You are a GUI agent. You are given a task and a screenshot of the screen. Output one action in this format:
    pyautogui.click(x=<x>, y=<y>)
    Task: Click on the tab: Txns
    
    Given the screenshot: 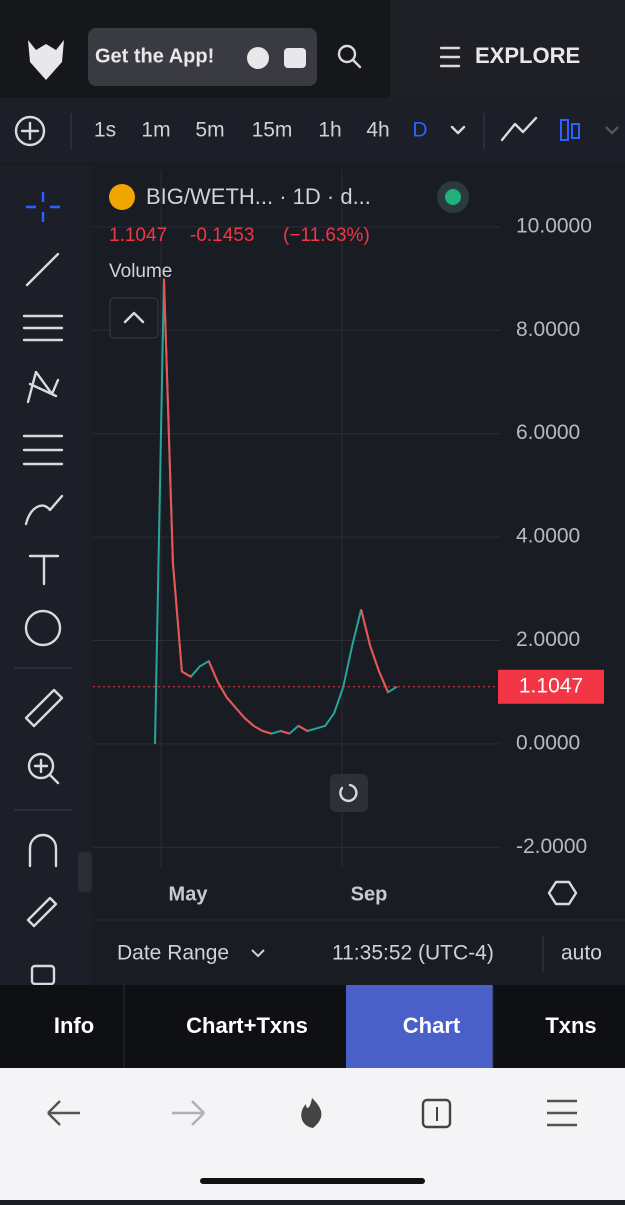 What is the action you would take?
    pyautogui.click(x=570, y=1025)
    